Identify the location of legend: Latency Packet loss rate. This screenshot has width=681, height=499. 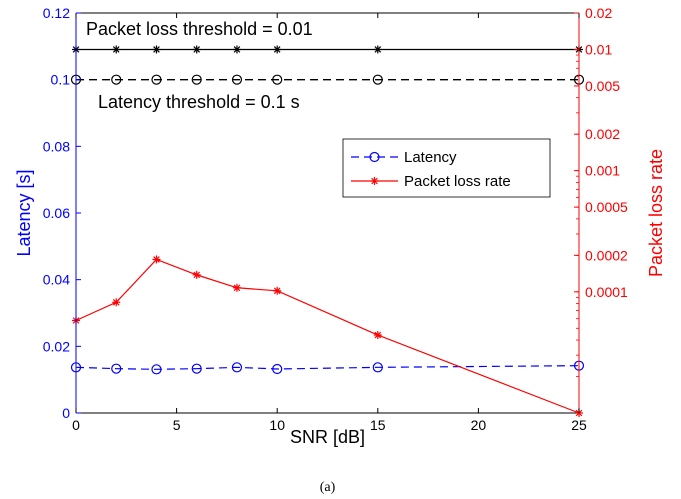
(446, 168).